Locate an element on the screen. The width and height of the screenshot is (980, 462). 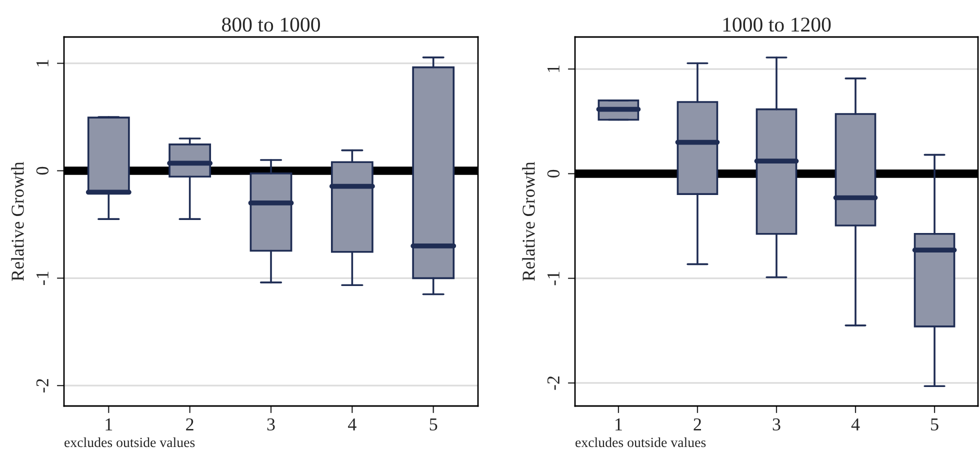
chart-title: 1000 to 1200 is located at coordinates (777, 25).